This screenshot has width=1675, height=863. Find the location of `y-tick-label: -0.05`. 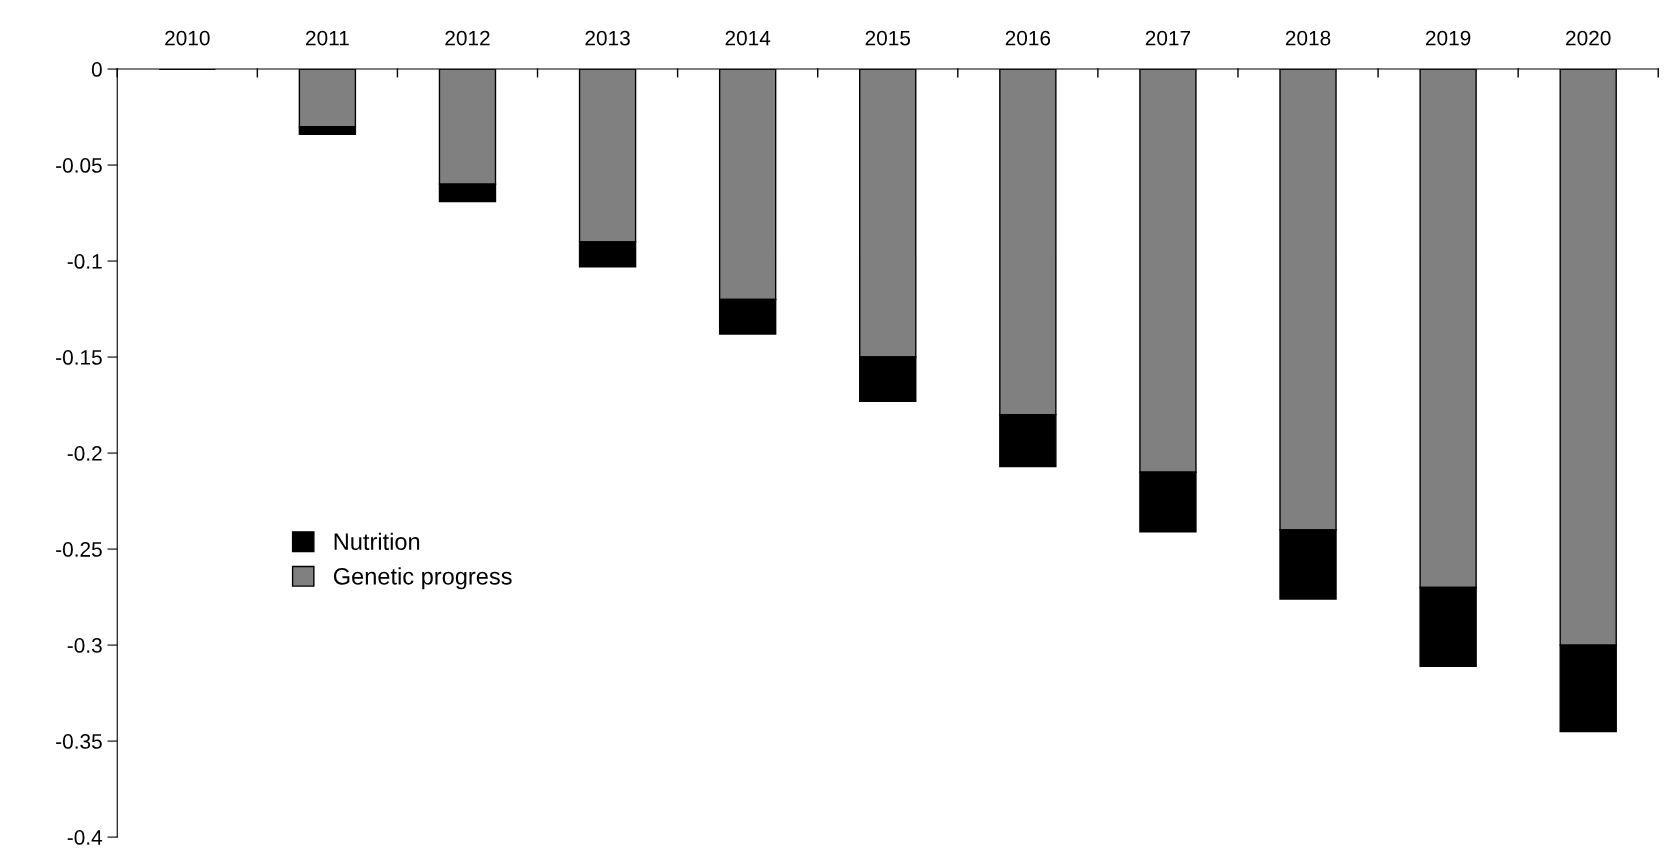

y-tick-label: -0.05 is located at coordinates (79, 165).